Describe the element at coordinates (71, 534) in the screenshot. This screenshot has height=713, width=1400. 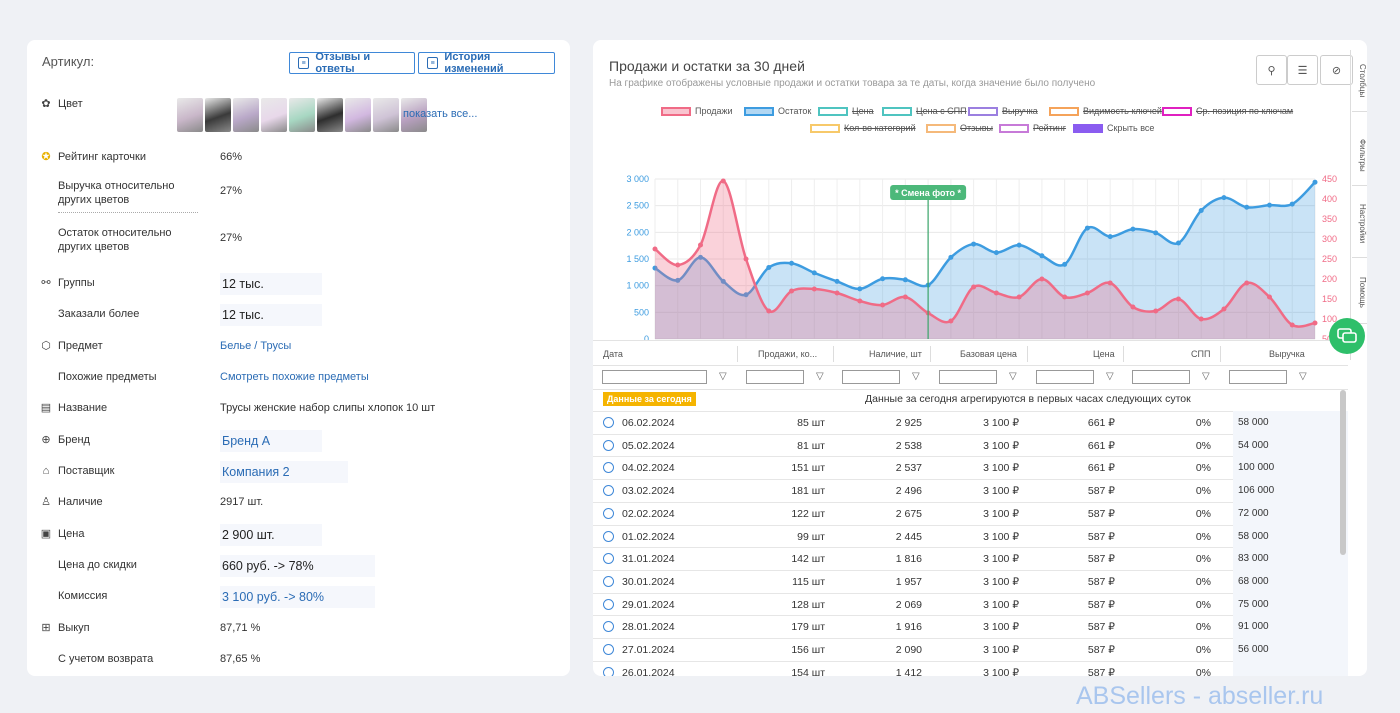
I see `info-label: Цена` at that location.